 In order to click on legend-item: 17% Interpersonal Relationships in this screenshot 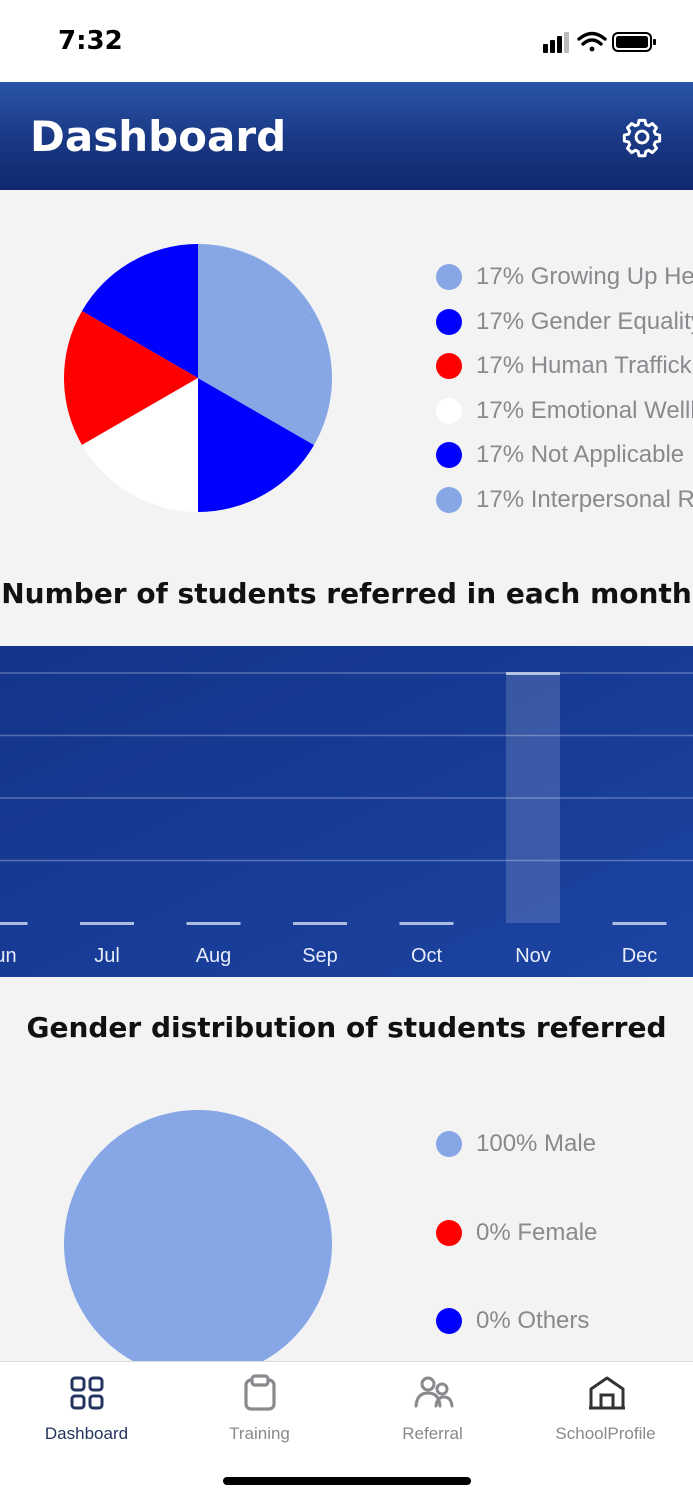, I will do `click(564, 500)`.